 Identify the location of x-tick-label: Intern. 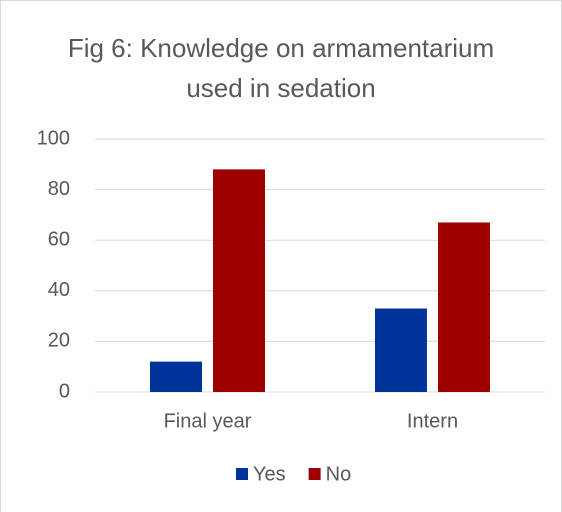
(432, 421).